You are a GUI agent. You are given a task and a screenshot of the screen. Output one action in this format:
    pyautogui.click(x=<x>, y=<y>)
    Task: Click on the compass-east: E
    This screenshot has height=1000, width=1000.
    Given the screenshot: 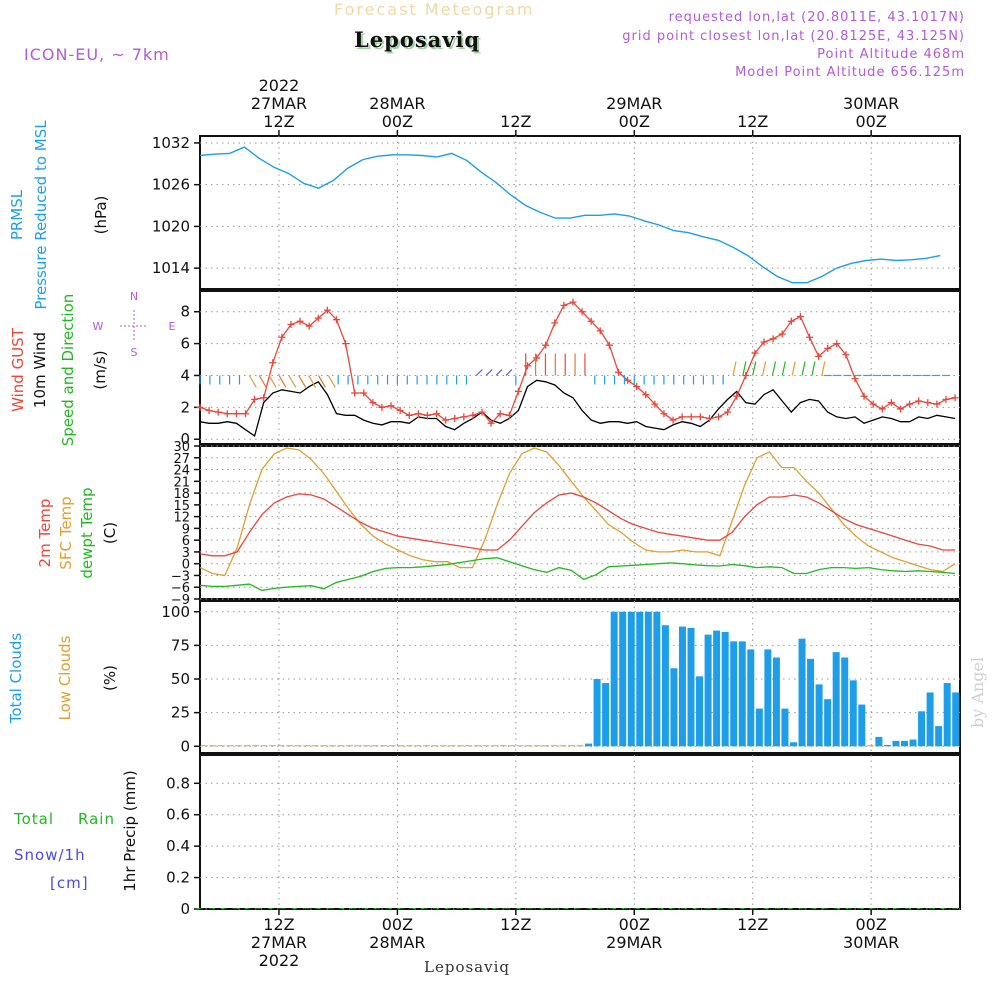 What is the action you would take?
    pyautogui.click(x=172, y=326)
    